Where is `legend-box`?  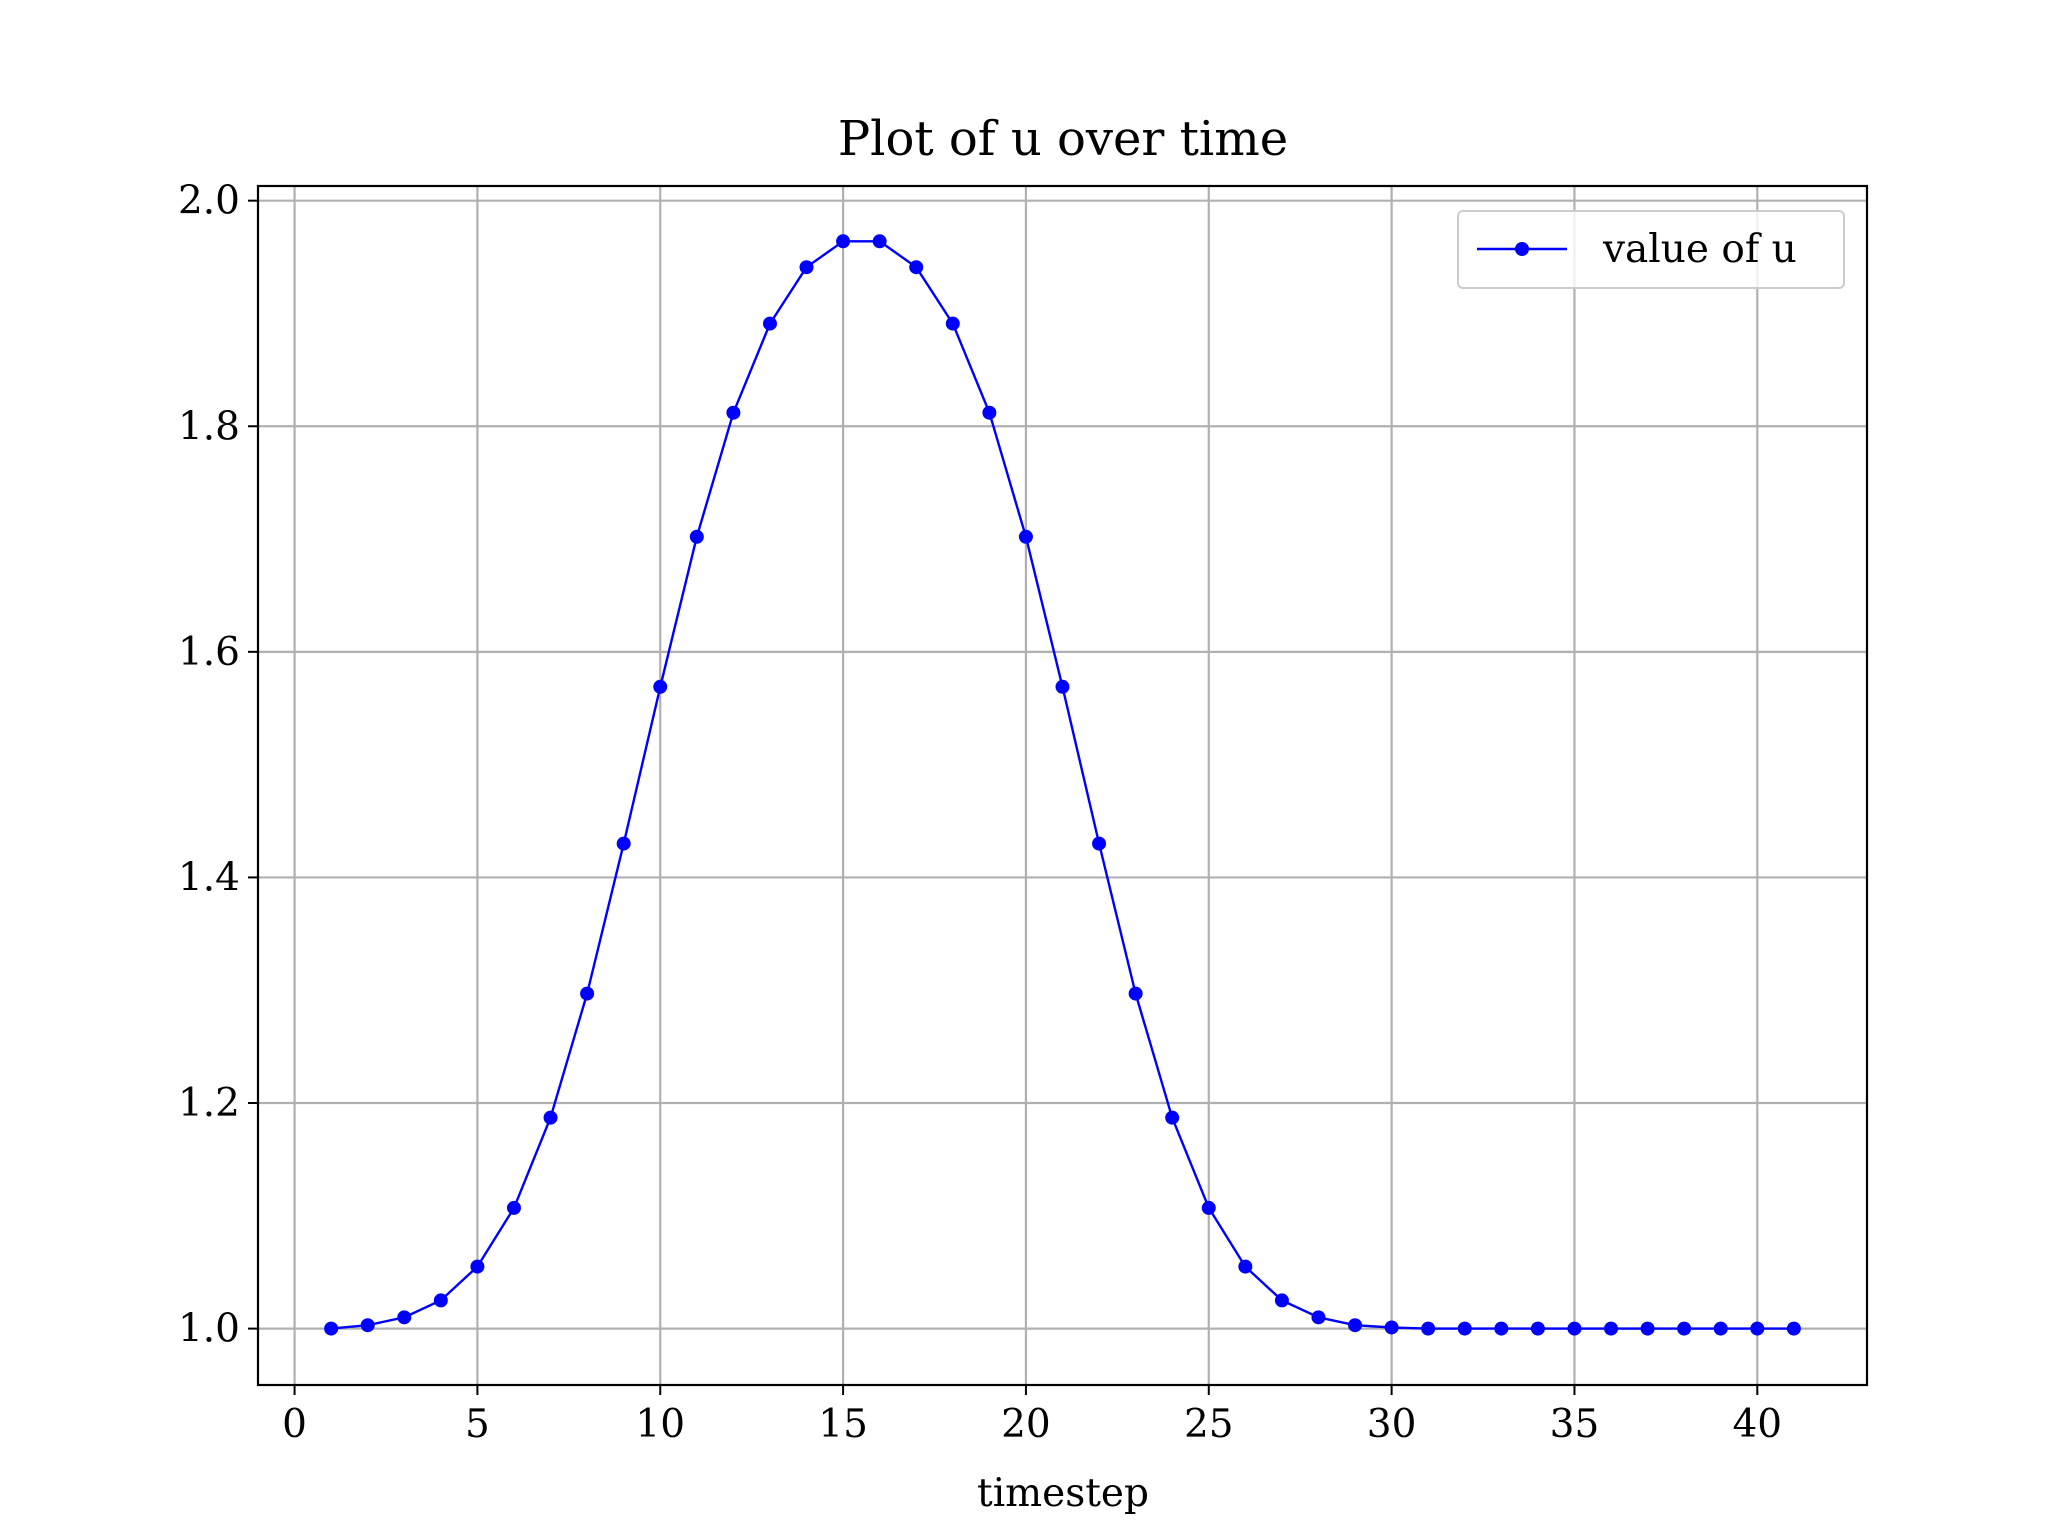 legend-box is located at coordinates (1651, 249).